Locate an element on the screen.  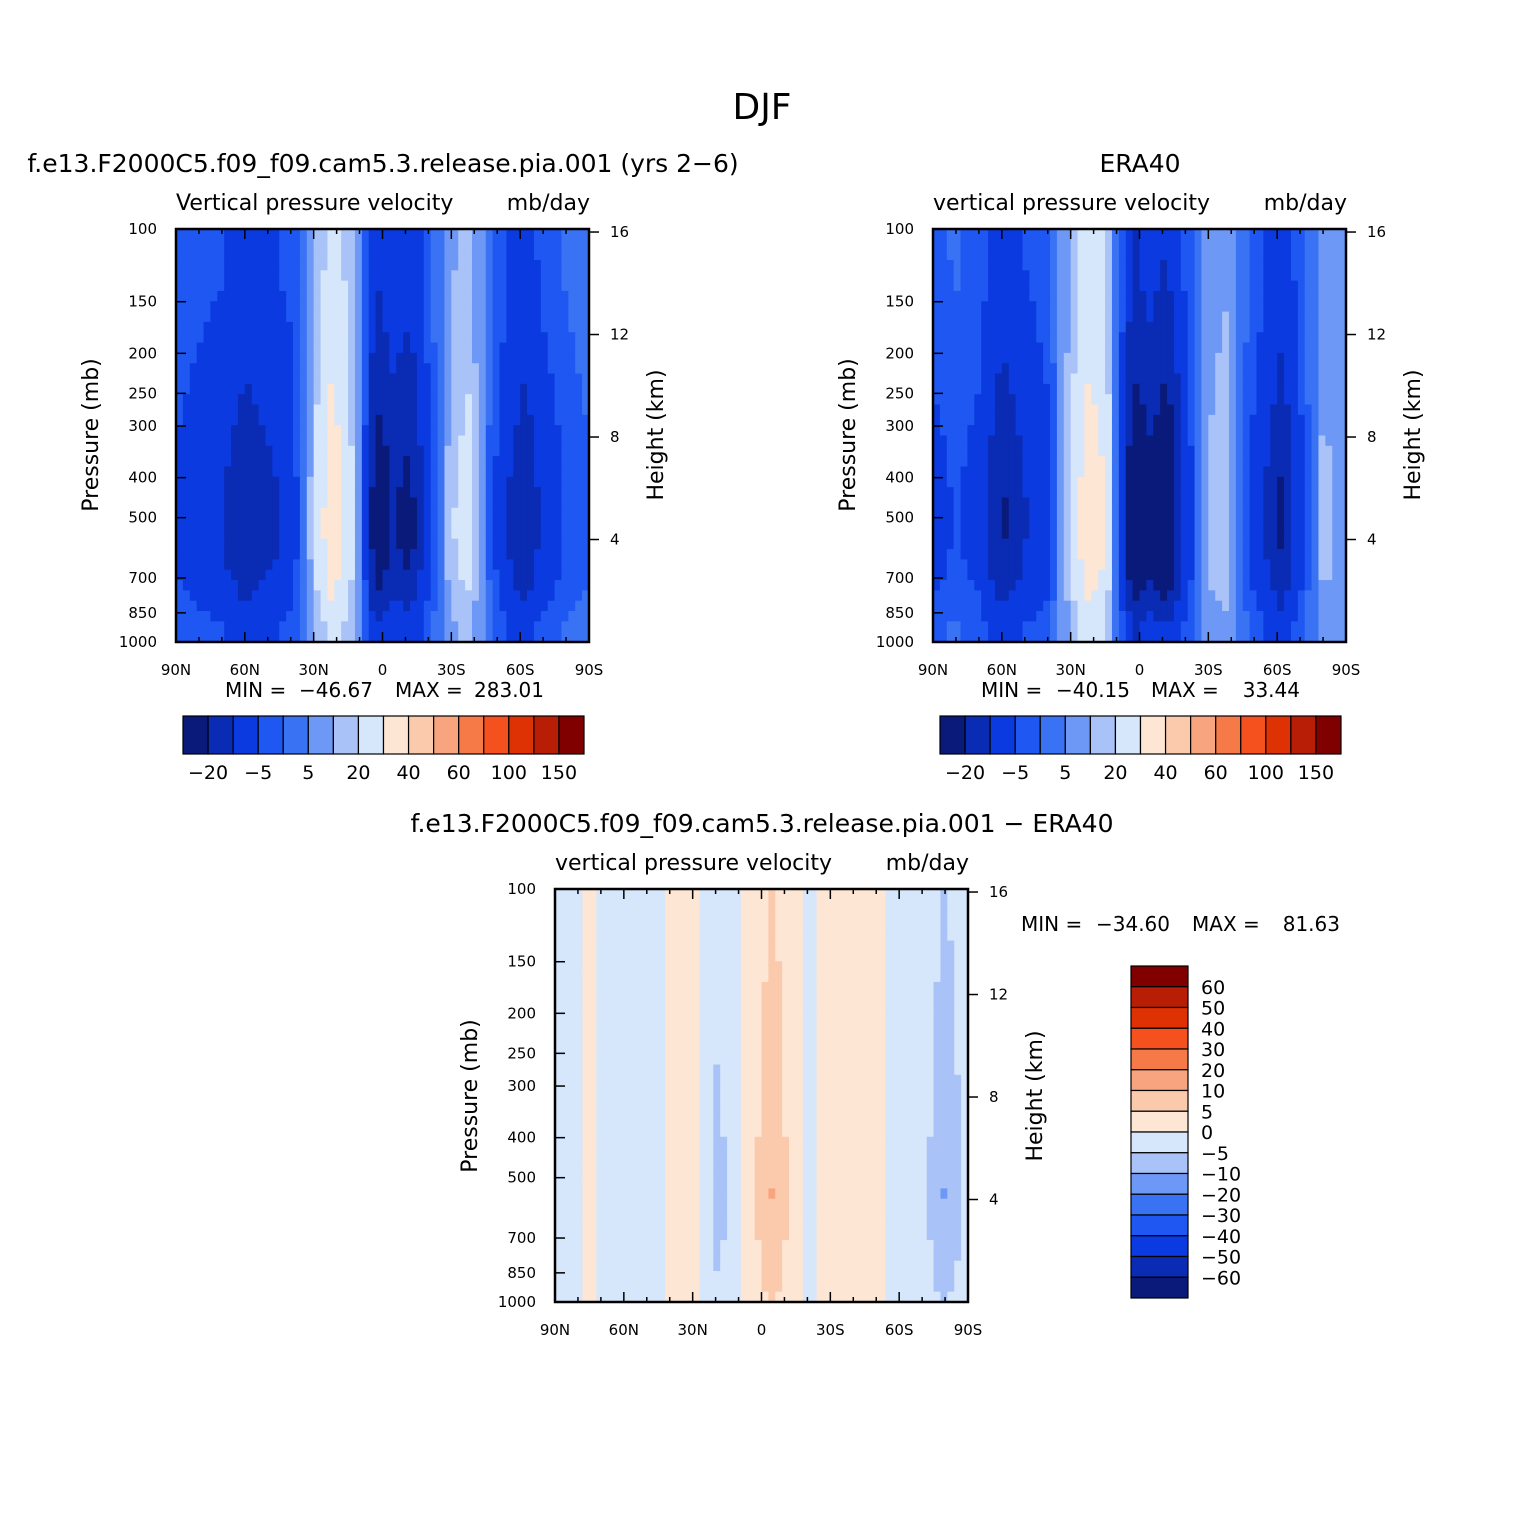
pressure-tick-label: 400 is located at coordinates (142, 478).